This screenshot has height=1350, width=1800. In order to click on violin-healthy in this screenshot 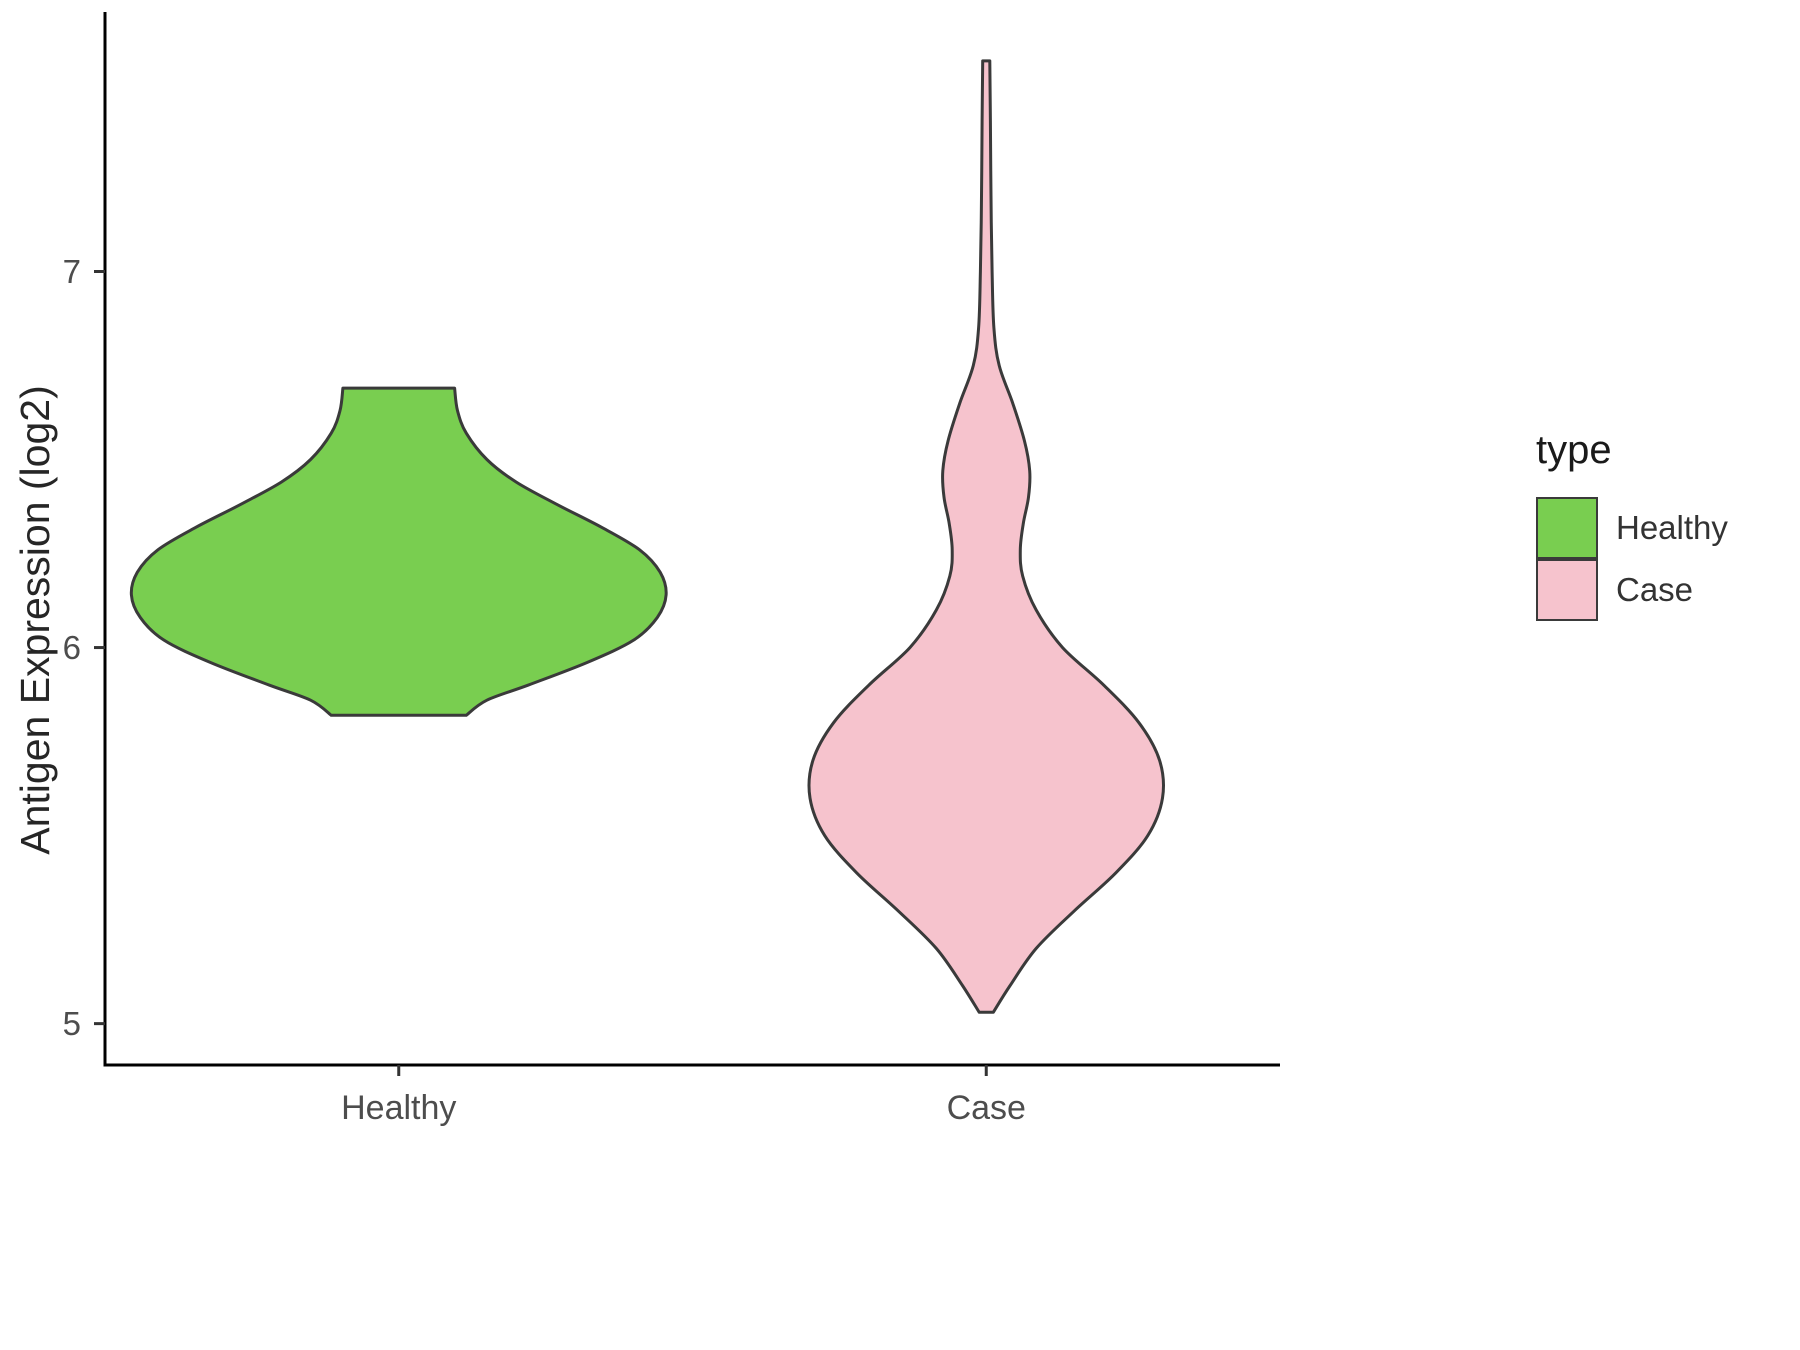, I will do `click(398, 551)`.